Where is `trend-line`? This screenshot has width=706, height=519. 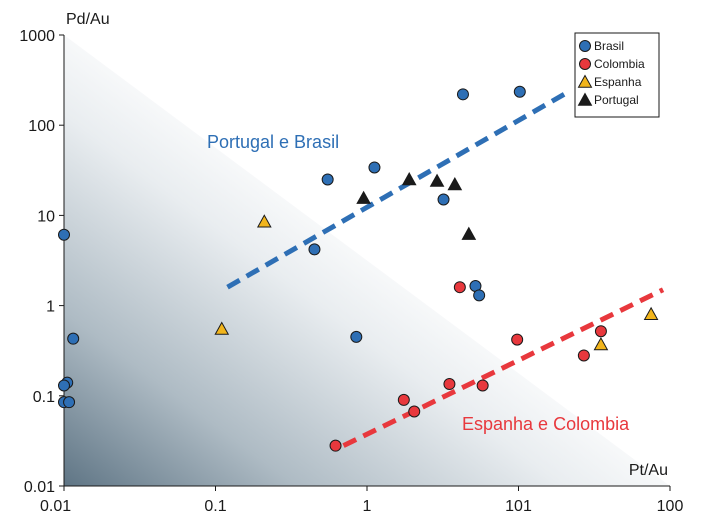
trend-line is located at coordinates (503, 367).